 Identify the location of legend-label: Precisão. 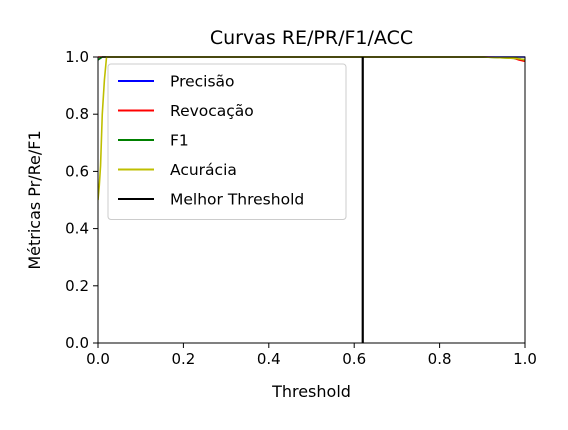
(202, 82).